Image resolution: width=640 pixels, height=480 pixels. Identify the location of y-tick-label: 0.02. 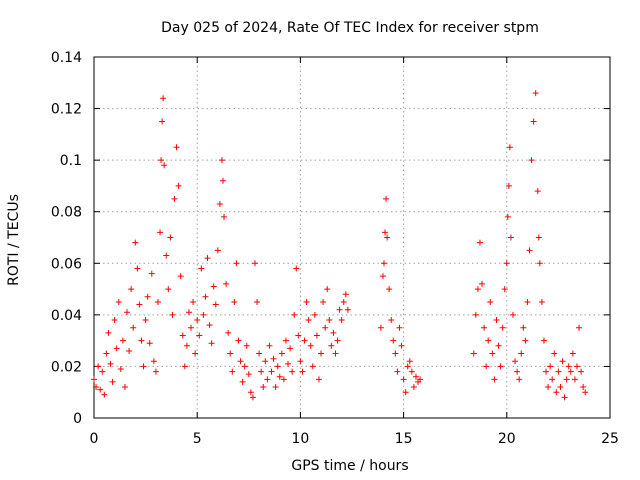
(66, 367).